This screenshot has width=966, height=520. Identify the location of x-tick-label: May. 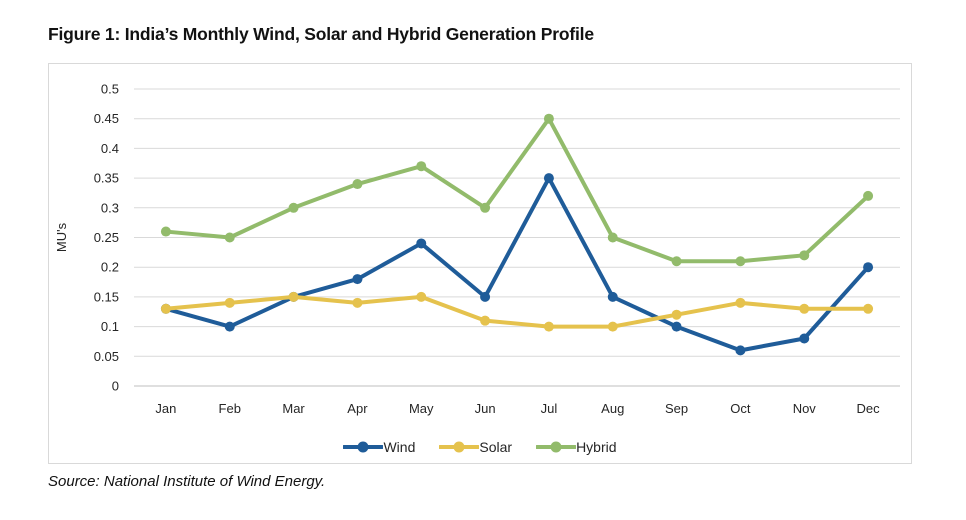
(421, 408).